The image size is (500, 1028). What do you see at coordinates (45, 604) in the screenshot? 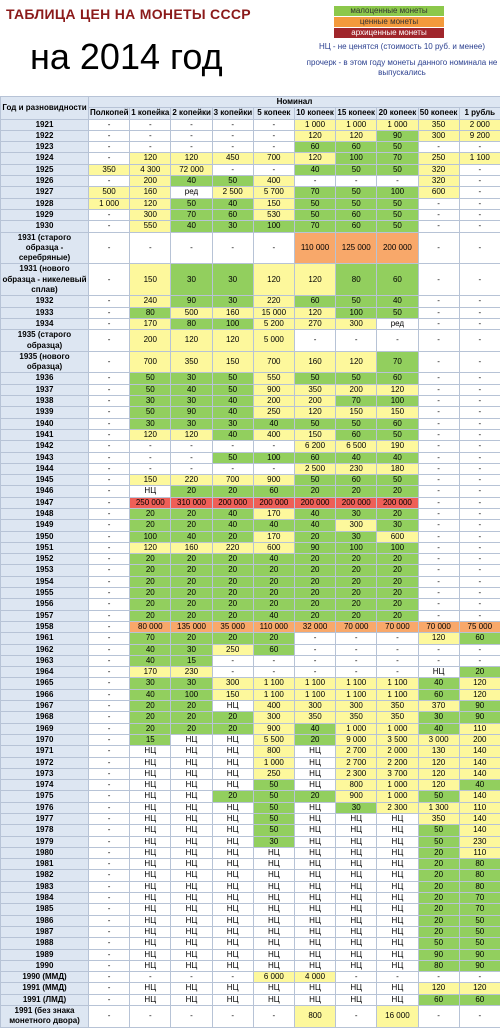
I see `year-cell: 1956` at bounding box center [45, 604].